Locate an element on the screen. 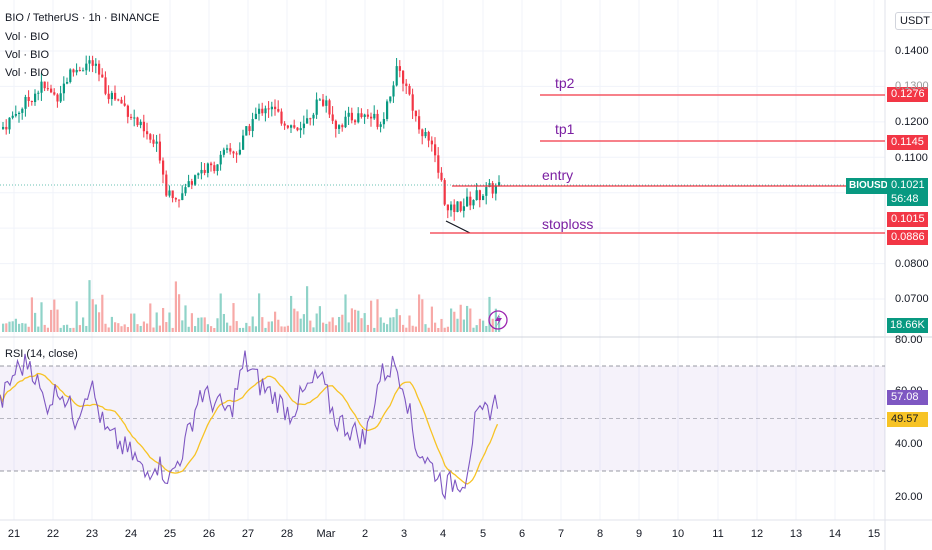  time-label: Mar is located at coordinates (326, 534).